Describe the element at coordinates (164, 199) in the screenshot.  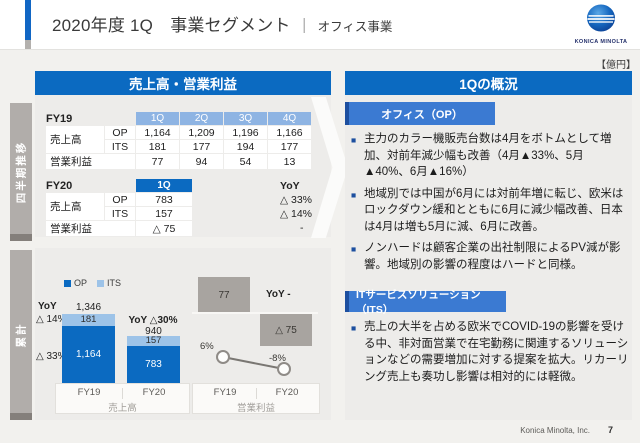
I see `fy20-op-value: 783` at that location.